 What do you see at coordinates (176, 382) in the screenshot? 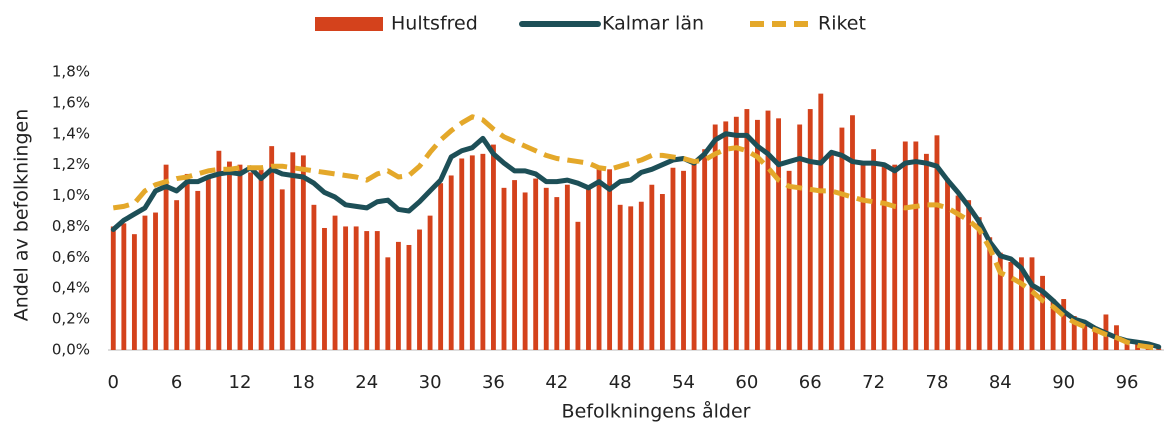
I see `x-tick-label: 6` at bounding box center [176, 382].